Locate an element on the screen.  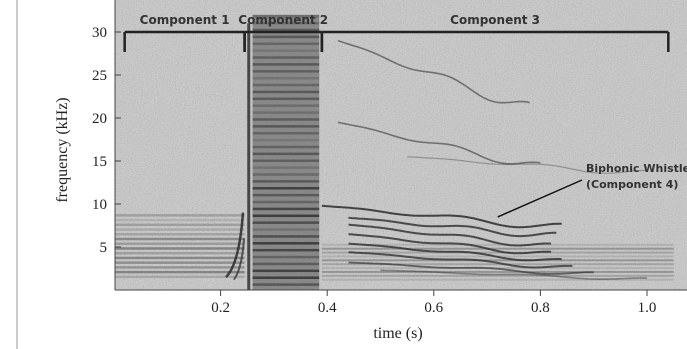
broadband-onset-line is located at coordinates (249, 156).